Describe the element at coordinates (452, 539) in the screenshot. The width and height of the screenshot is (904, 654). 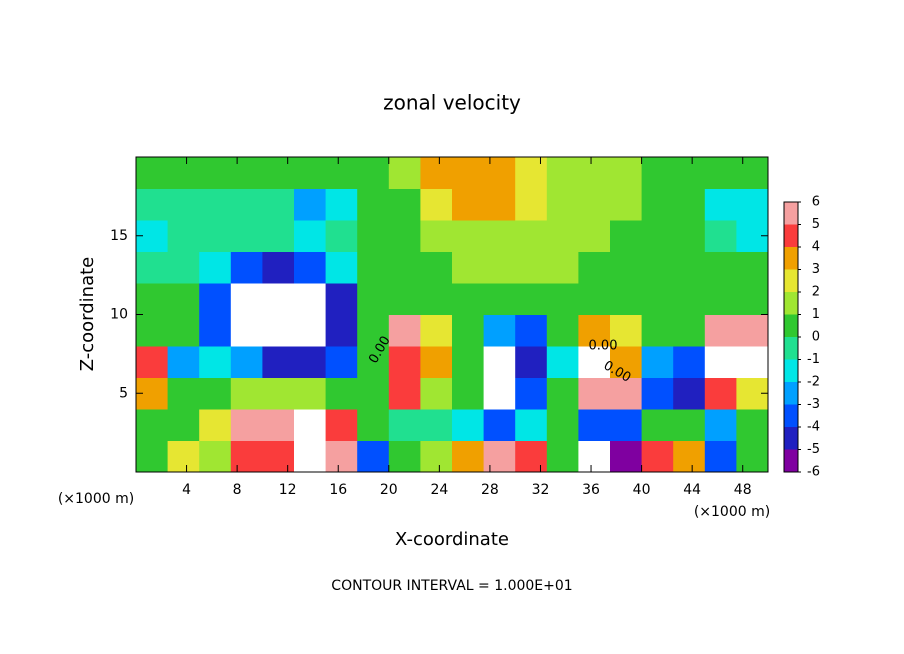
I see `x-axis-label: X-coordinate` at that location.